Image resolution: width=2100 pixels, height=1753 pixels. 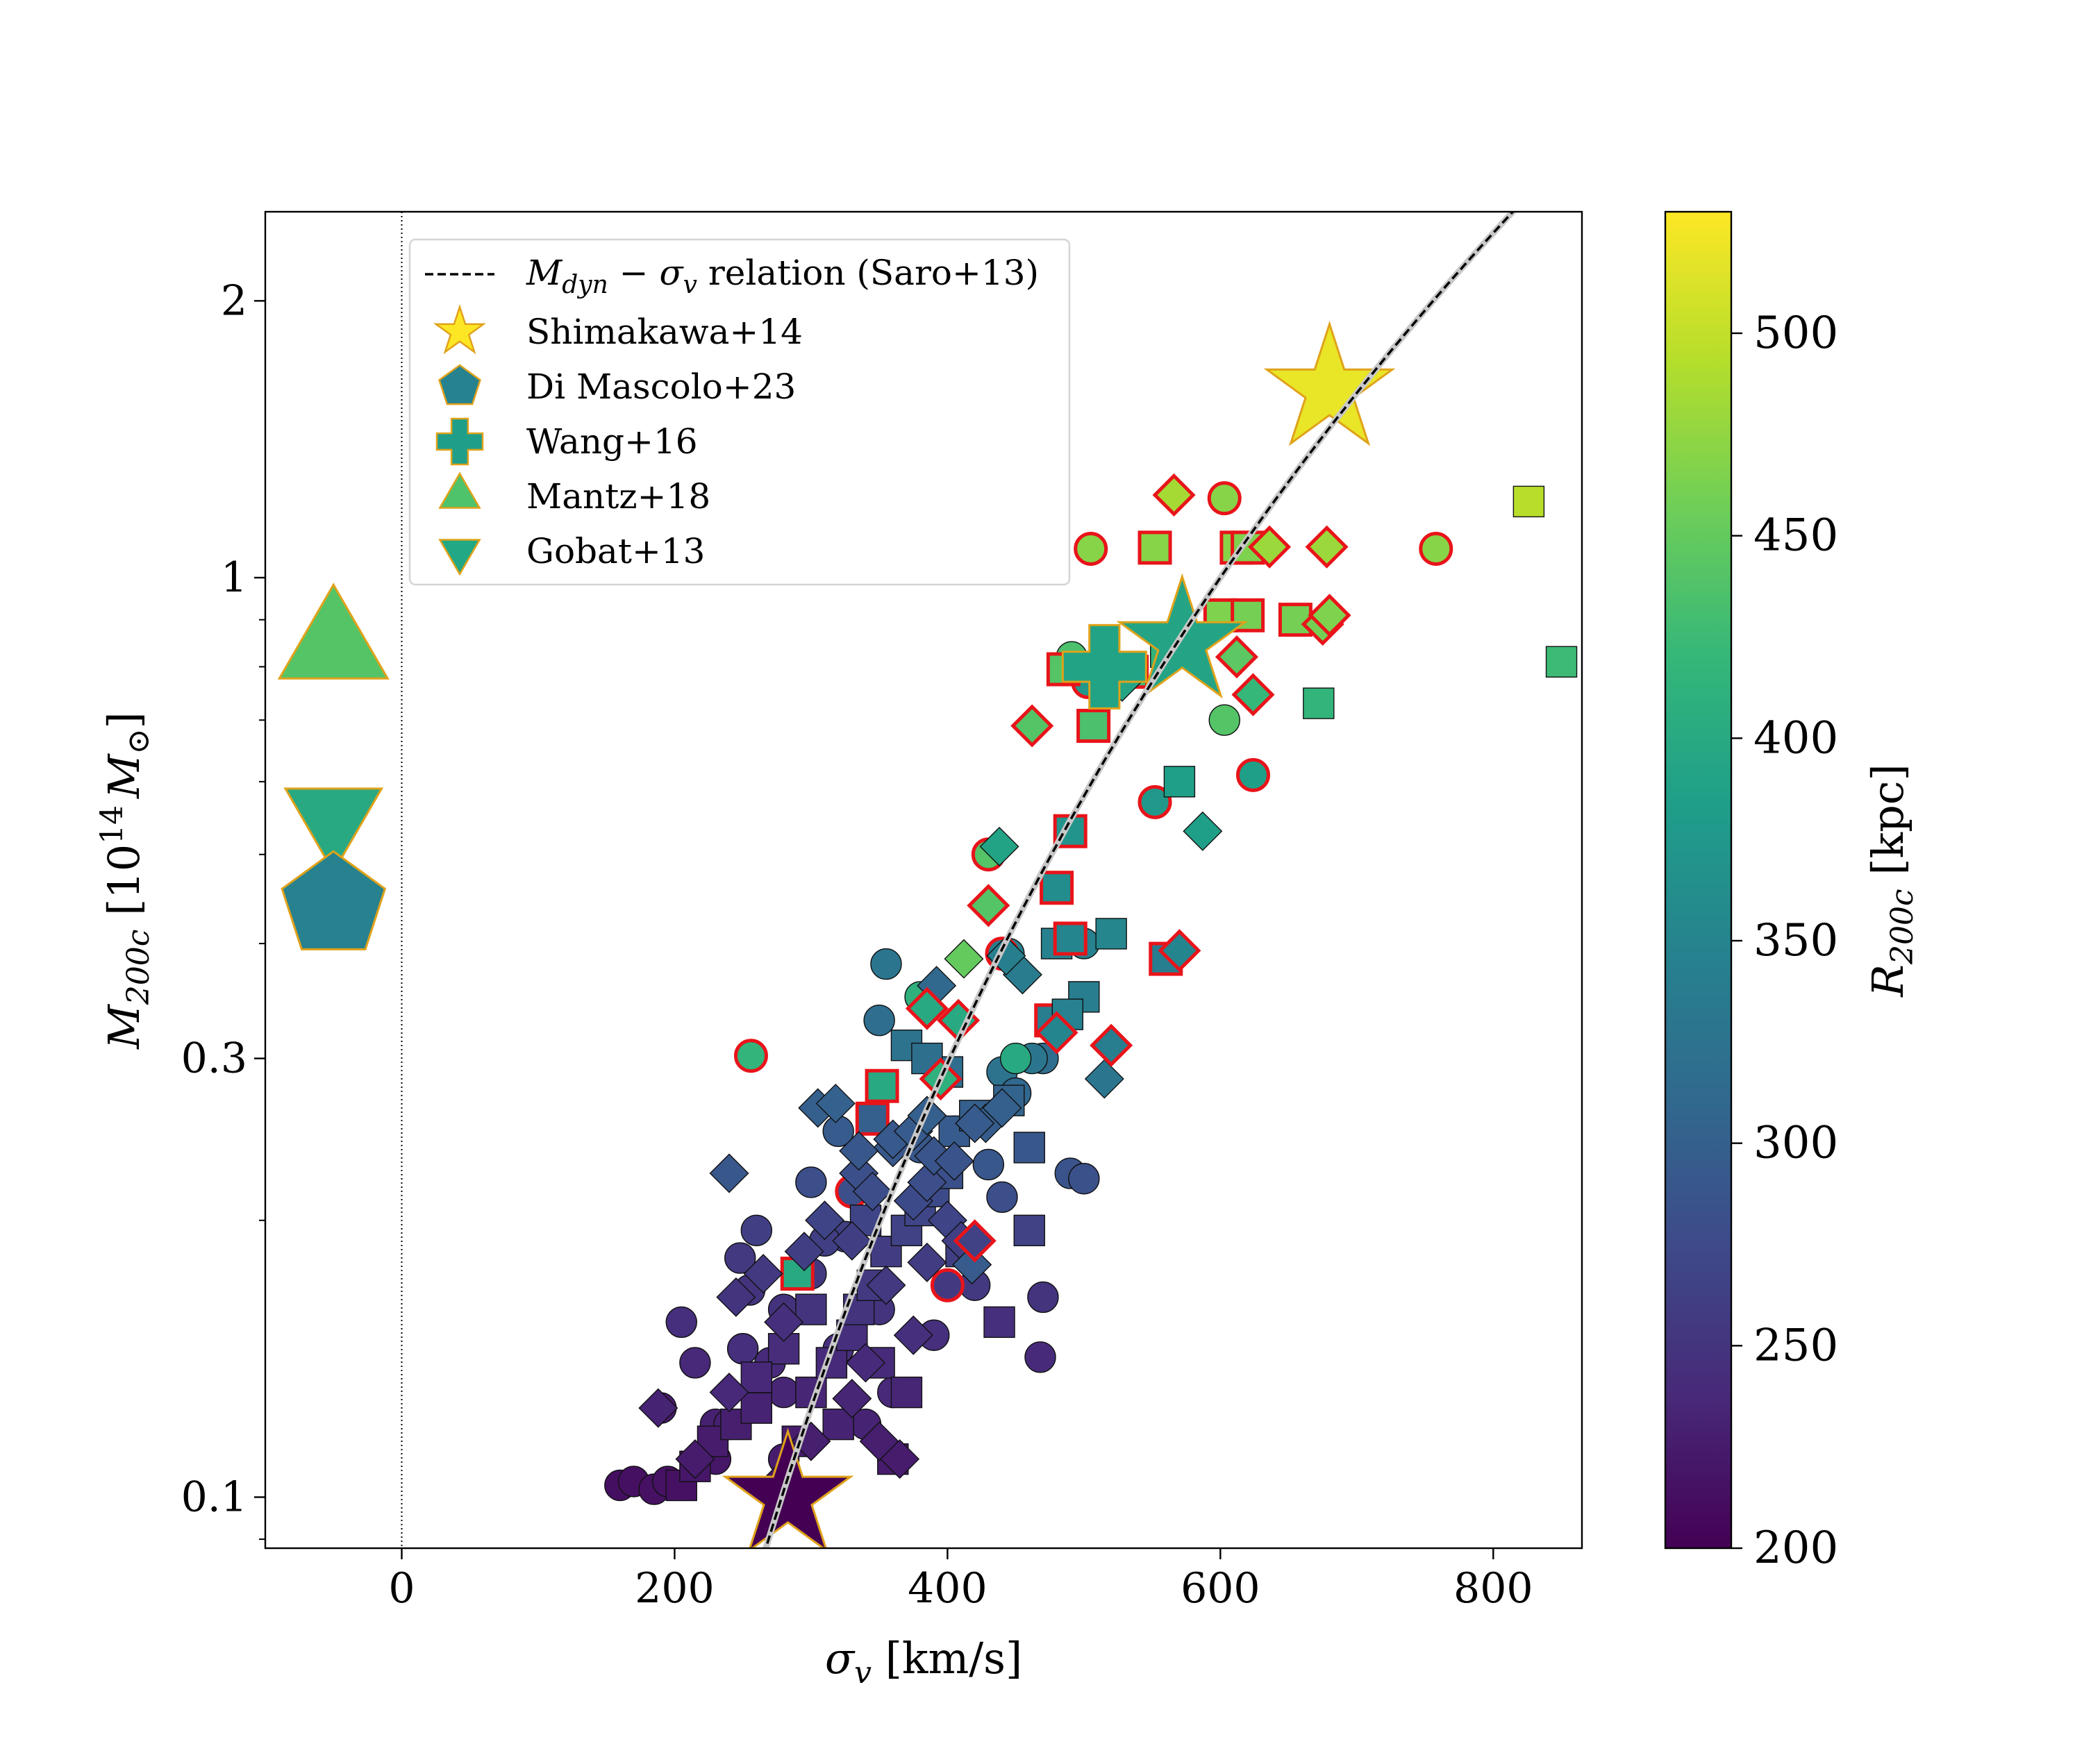 What do you see at coordinates (923, 1662) in the screenshot?
I see `x-axis-label: σv [km/s]` at bounding box center [923, 1662].